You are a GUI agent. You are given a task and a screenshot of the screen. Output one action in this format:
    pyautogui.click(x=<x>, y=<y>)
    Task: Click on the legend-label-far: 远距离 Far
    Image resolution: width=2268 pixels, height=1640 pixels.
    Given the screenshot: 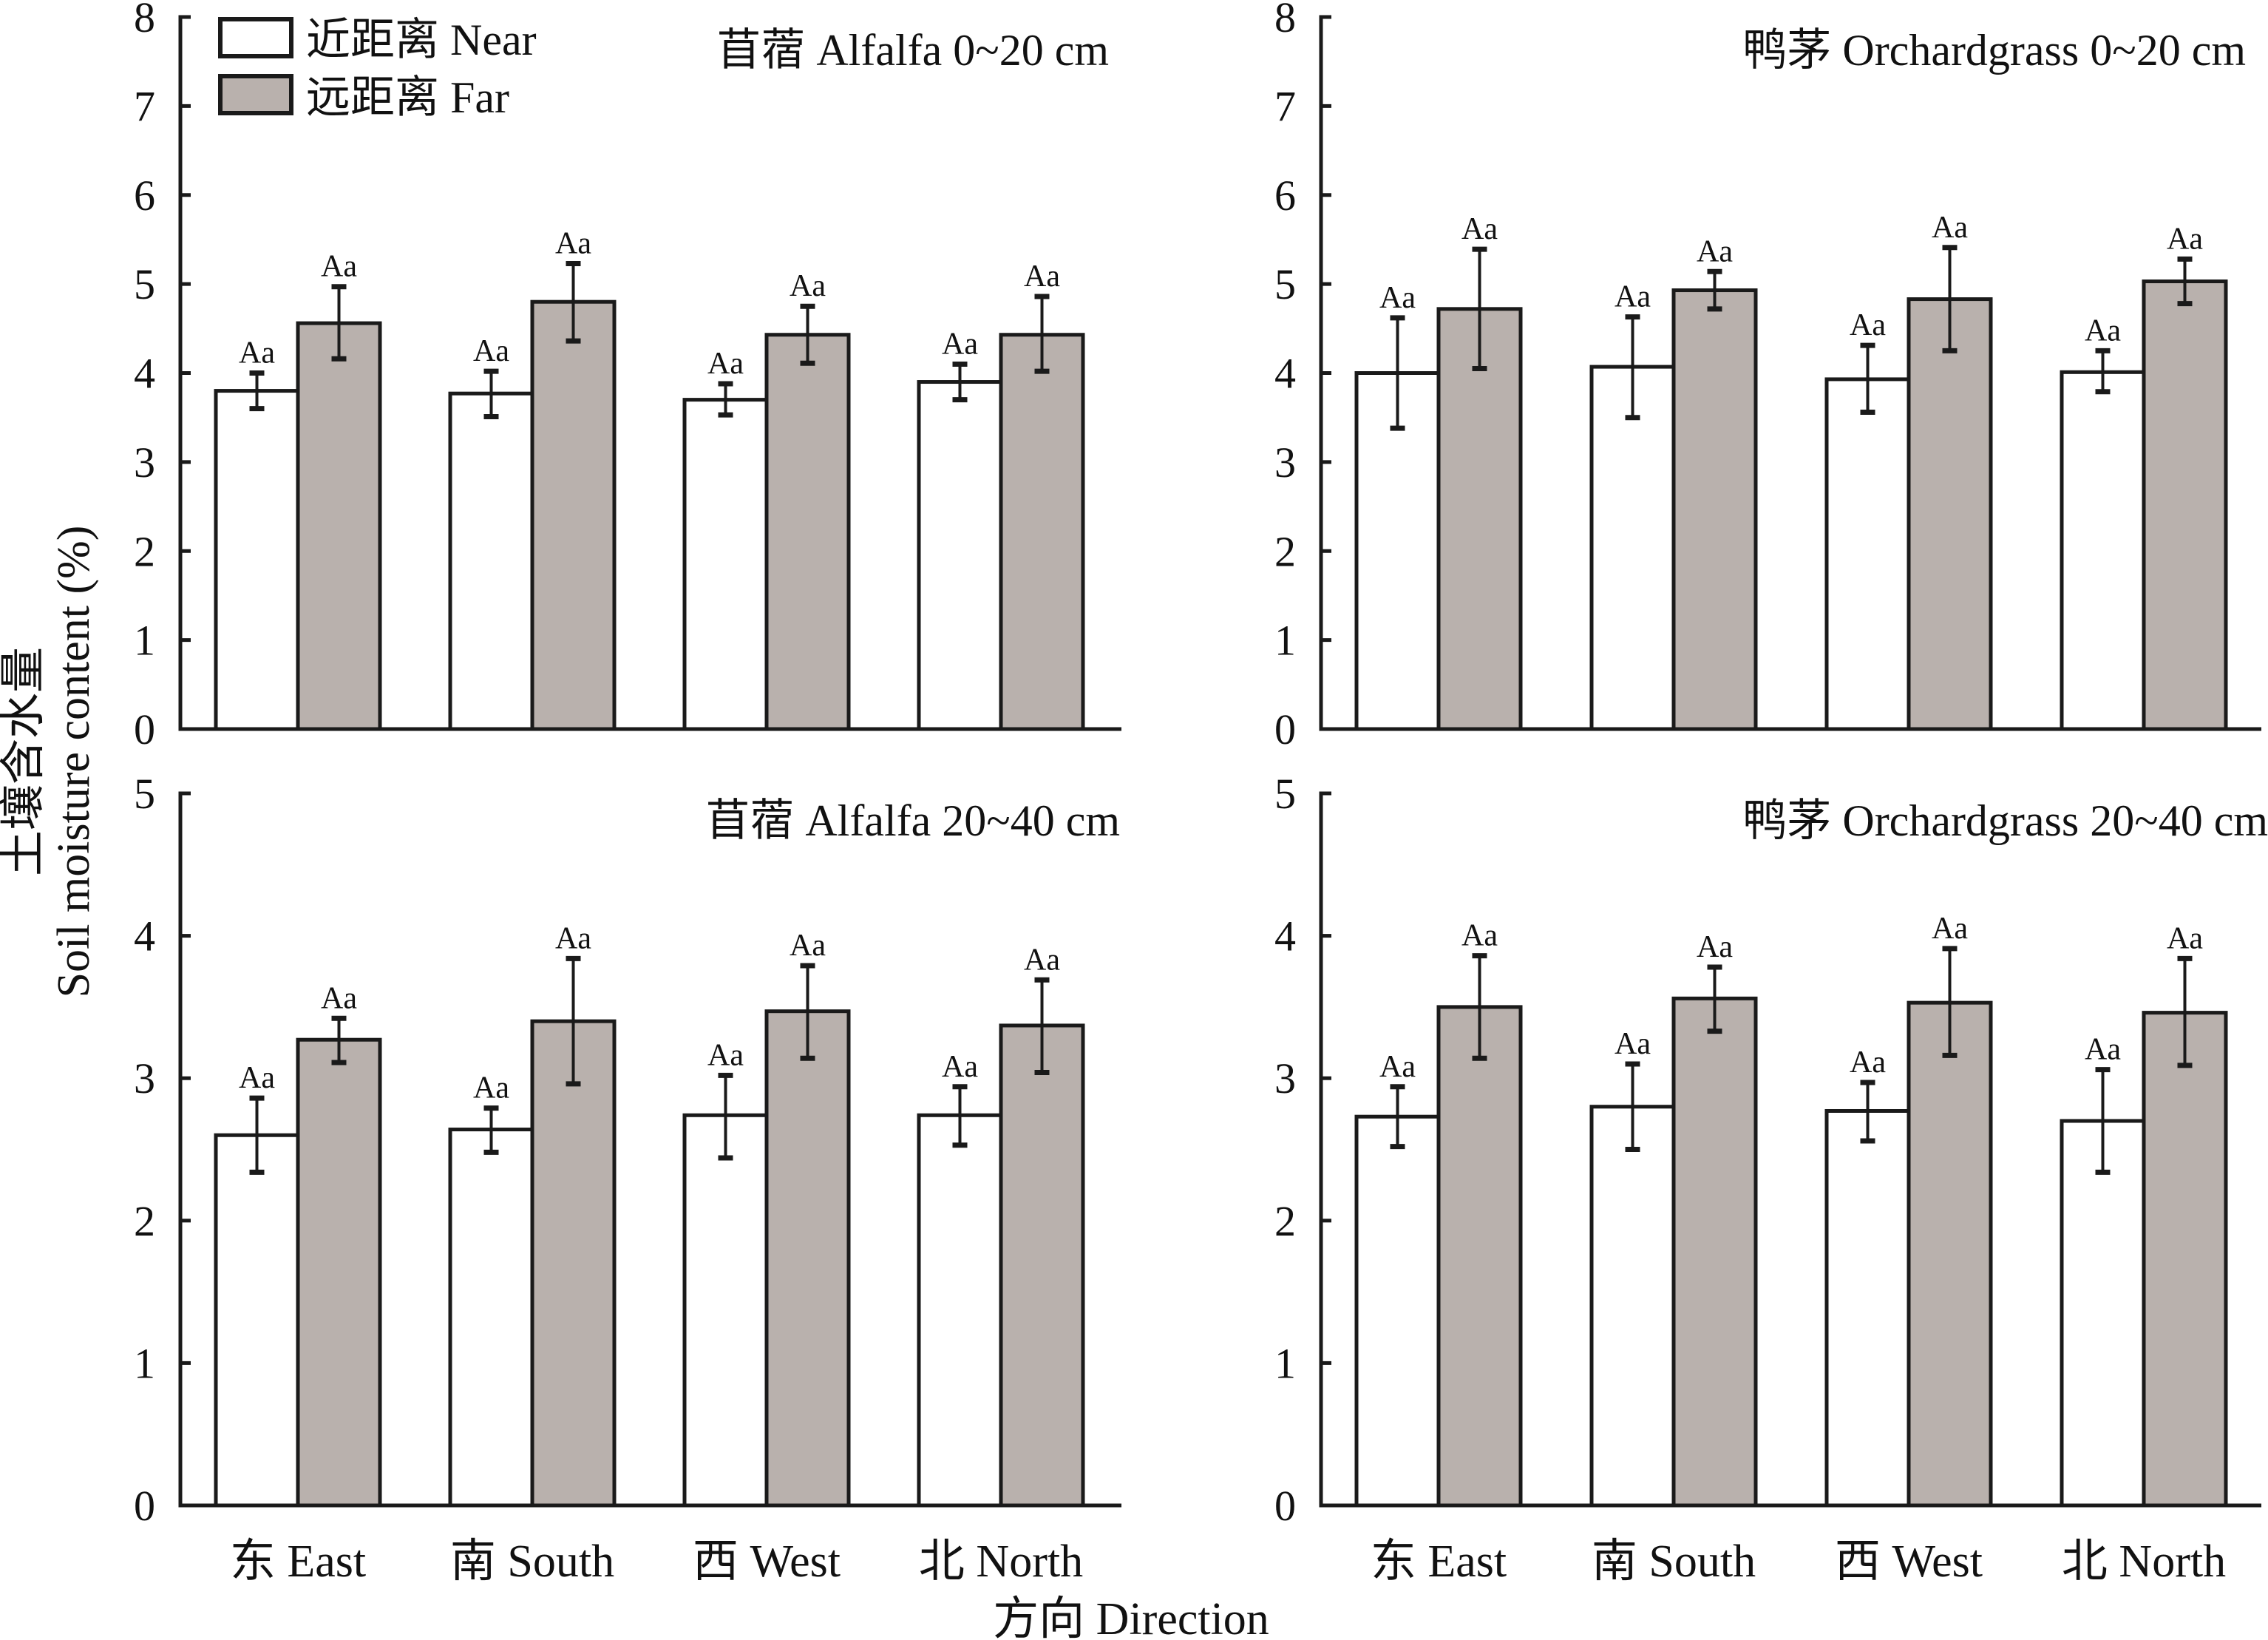 What is the action you would take?
    pyautogui.click(x=407, y=98)
    